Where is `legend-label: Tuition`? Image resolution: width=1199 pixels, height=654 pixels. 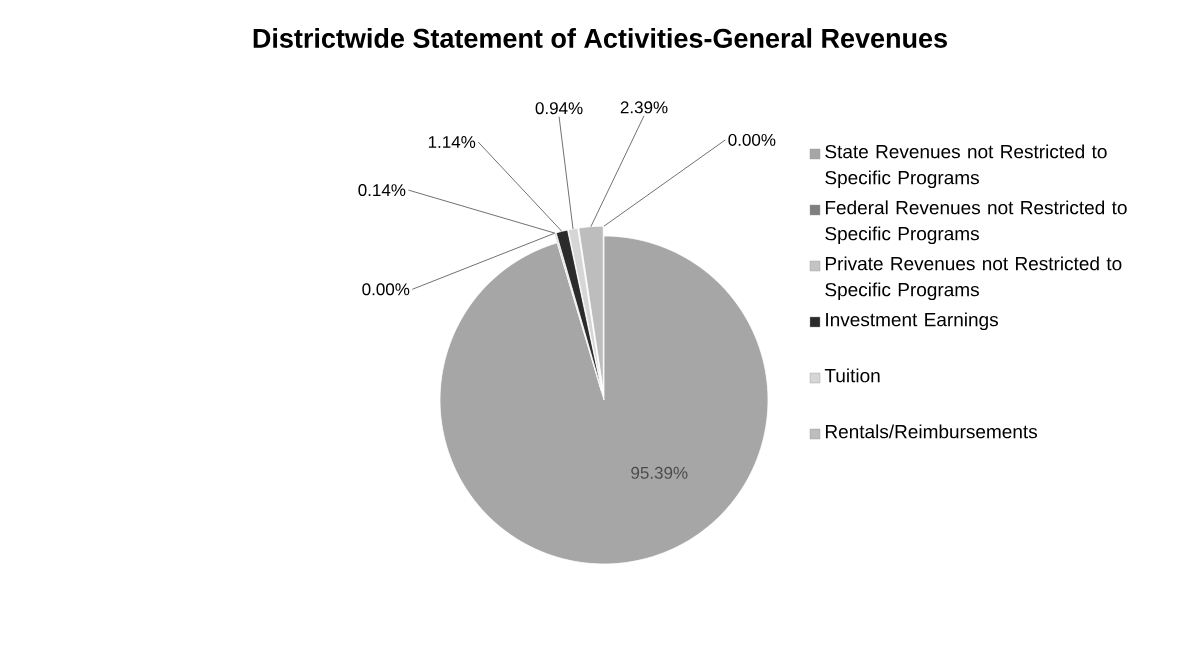 legend-label: Tuition is located at coordinates (852, 375).